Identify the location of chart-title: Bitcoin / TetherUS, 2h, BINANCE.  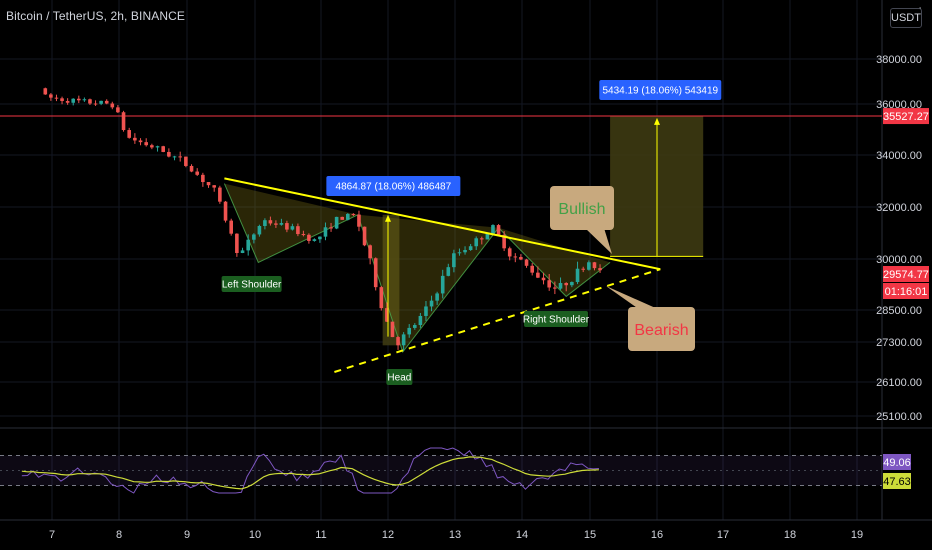
(95, 16).